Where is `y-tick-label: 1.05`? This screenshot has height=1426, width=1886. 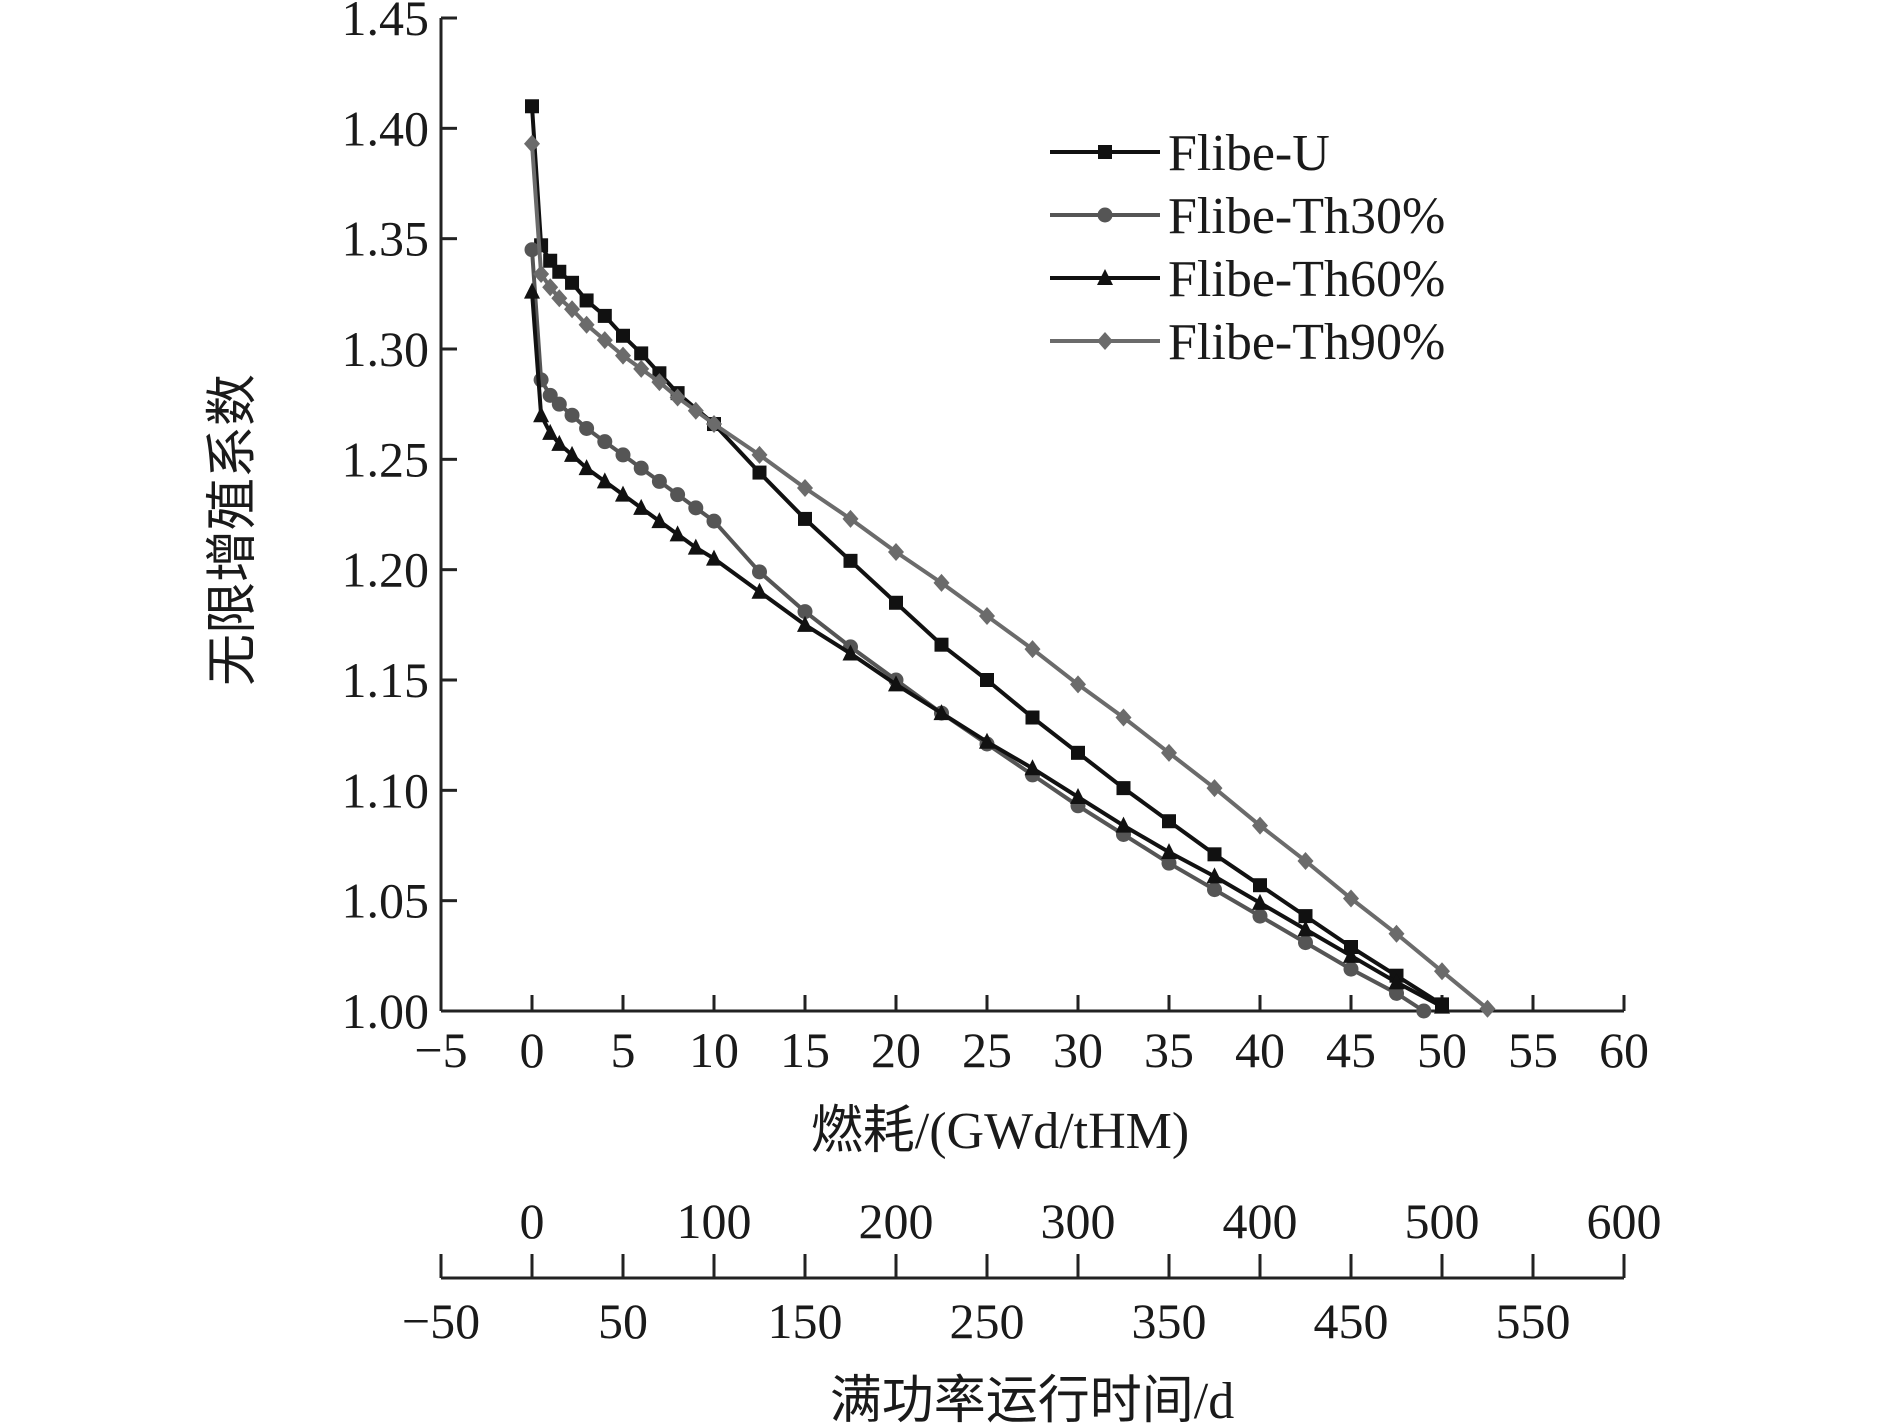
y-tick-label: 1.05 is located at coordinates (386, 901).